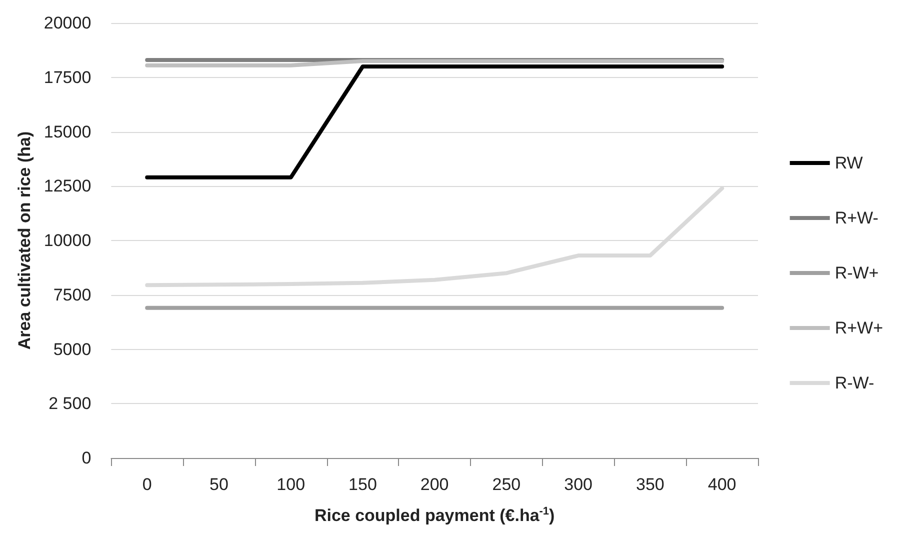 Image resolution: width=904 pixels, height=549 pixels. What do you see at coordinates (650, 484) in the screenshot?
I see `x-tick-label: 350` at bounding box center [650, 484].